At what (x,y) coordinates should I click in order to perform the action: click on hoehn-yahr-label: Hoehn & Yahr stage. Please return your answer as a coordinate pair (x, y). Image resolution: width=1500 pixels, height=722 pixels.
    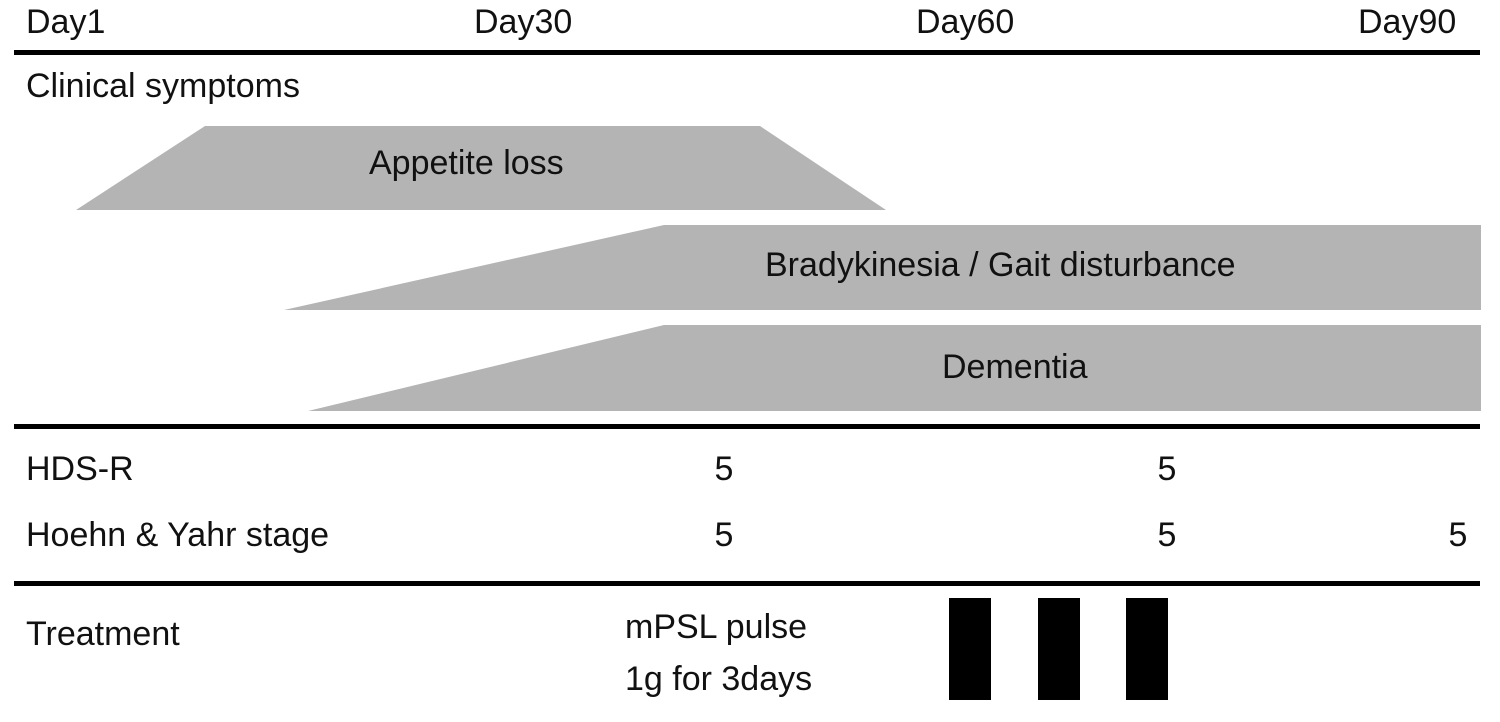
    Looking at the image, I should click on (178, 535).